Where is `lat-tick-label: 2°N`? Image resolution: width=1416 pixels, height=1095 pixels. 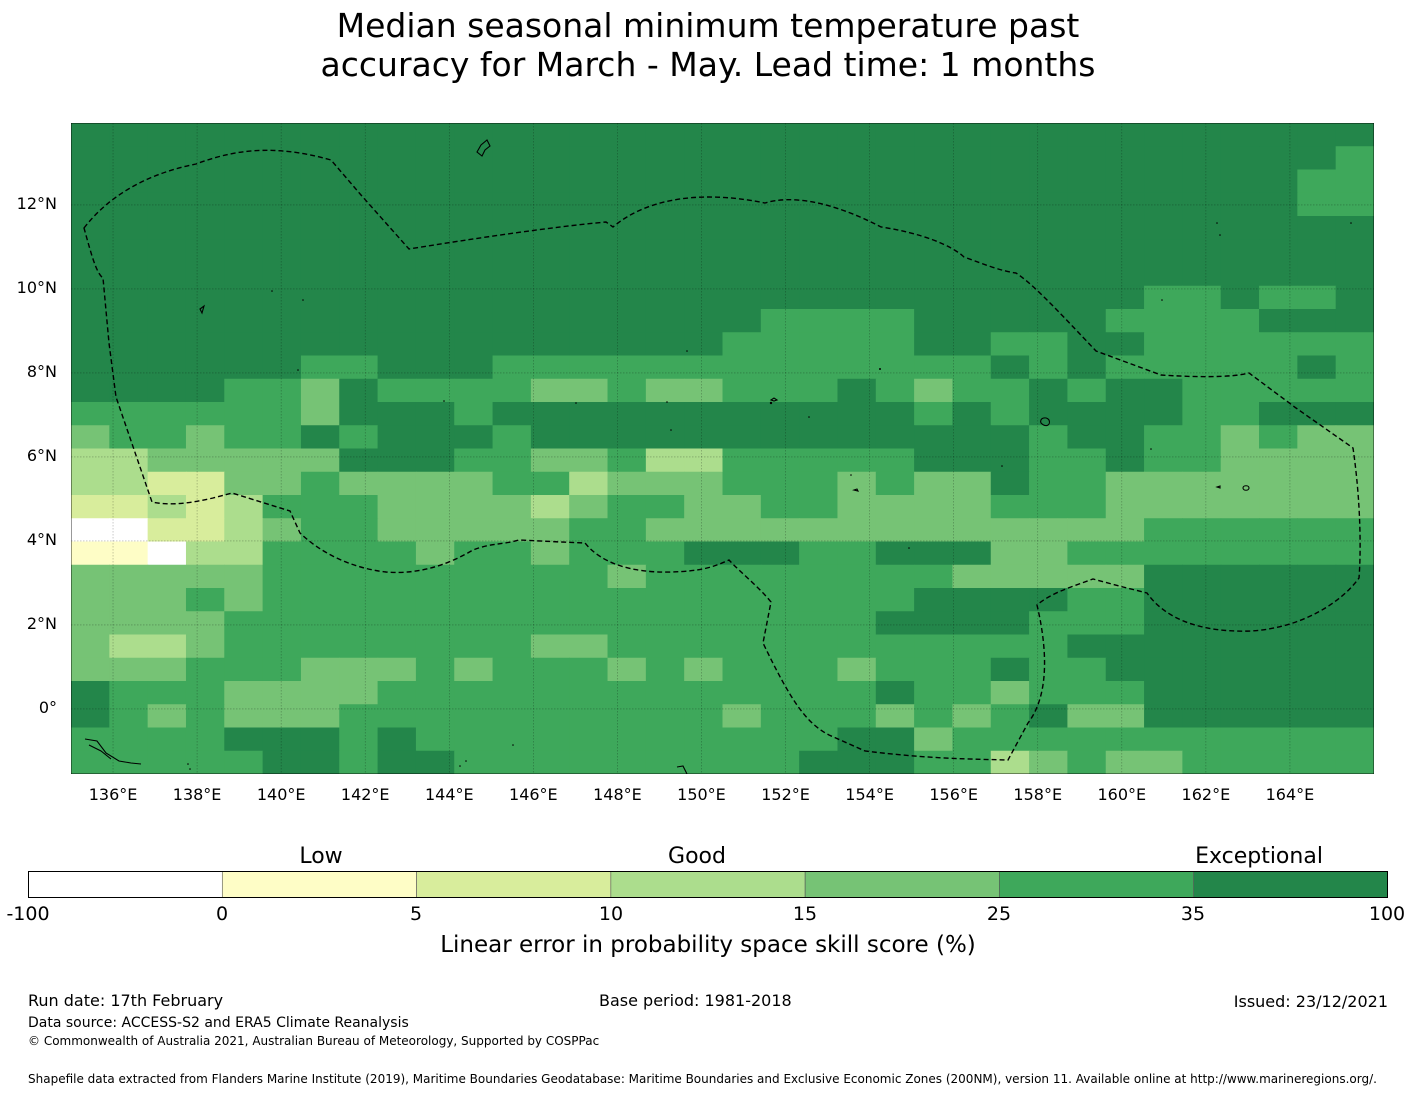 lat-tick-label: 2°N is located at coordinates (41, 623).